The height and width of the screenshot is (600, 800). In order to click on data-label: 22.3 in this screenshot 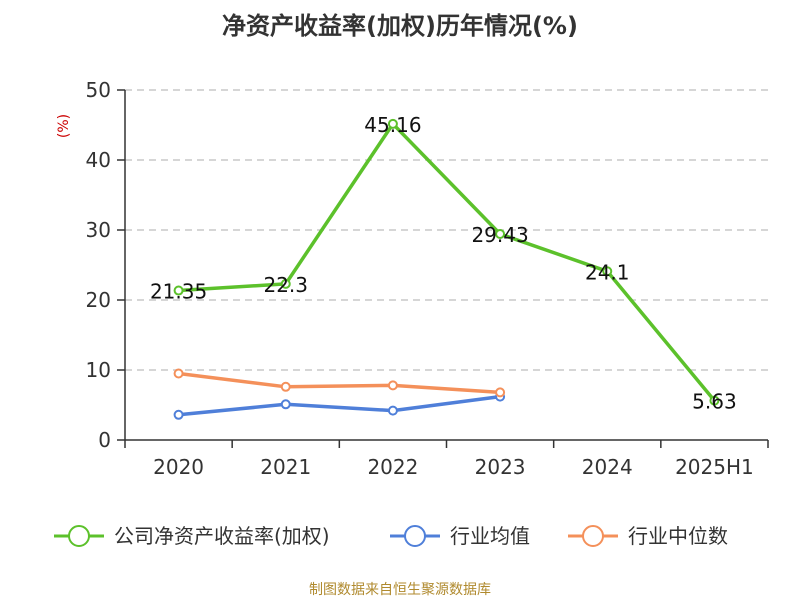, I will do `click(285, 285)`.